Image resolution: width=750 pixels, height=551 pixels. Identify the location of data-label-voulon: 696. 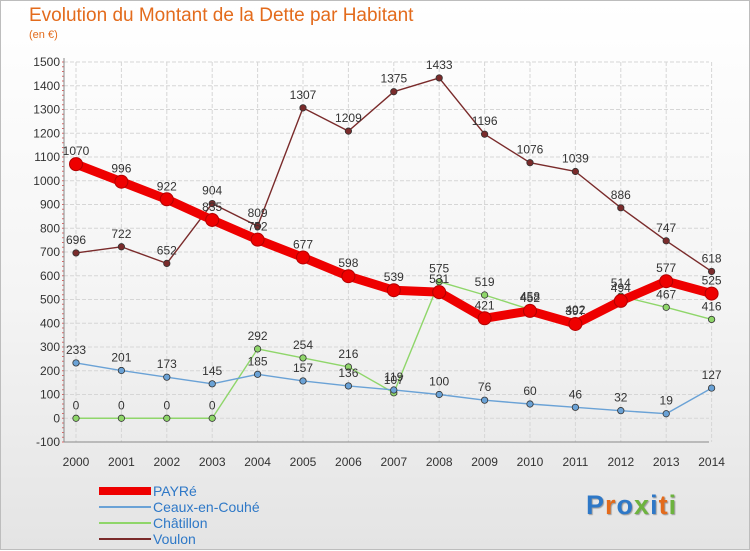
(76, 240).